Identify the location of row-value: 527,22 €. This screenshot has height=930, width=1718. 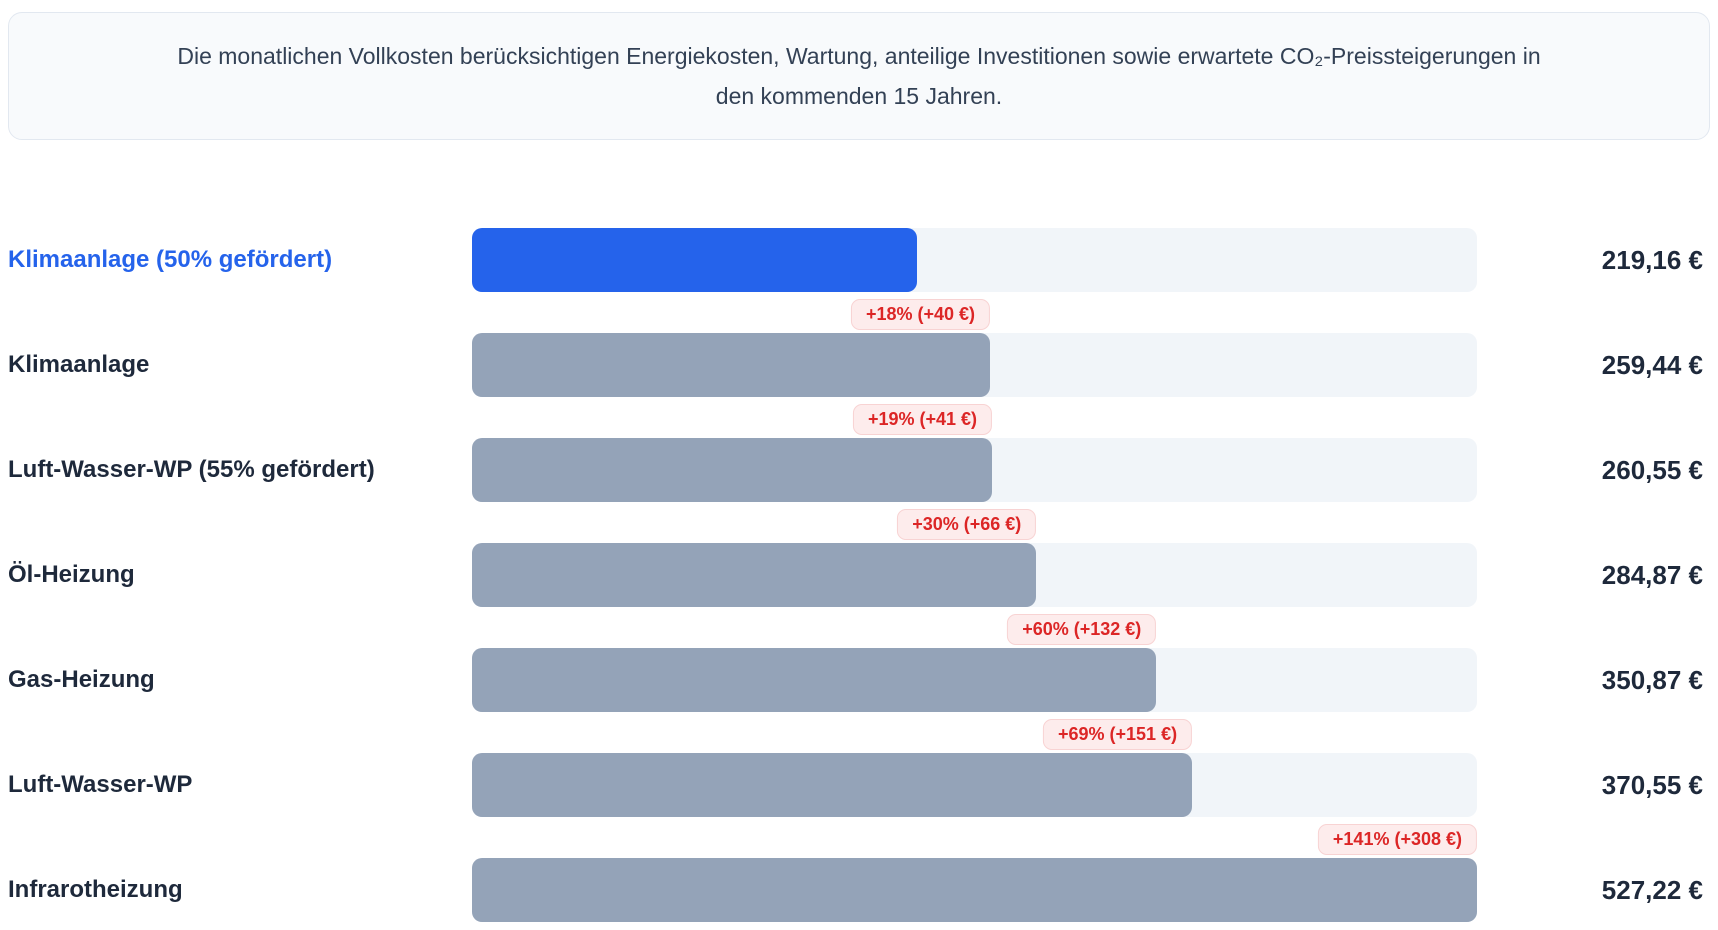
(1652, 889).